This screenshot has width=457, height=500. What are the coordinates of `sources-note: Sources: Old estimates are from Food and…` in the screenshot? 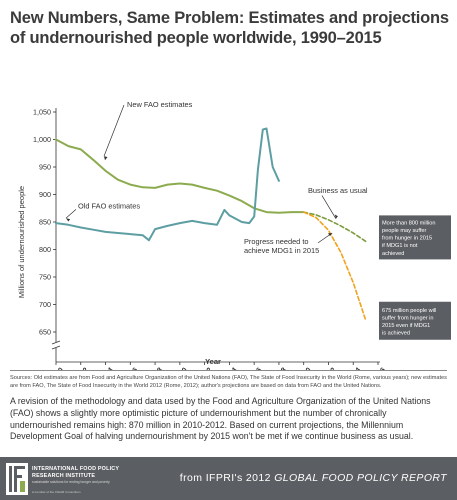 It's located at (228, 382).